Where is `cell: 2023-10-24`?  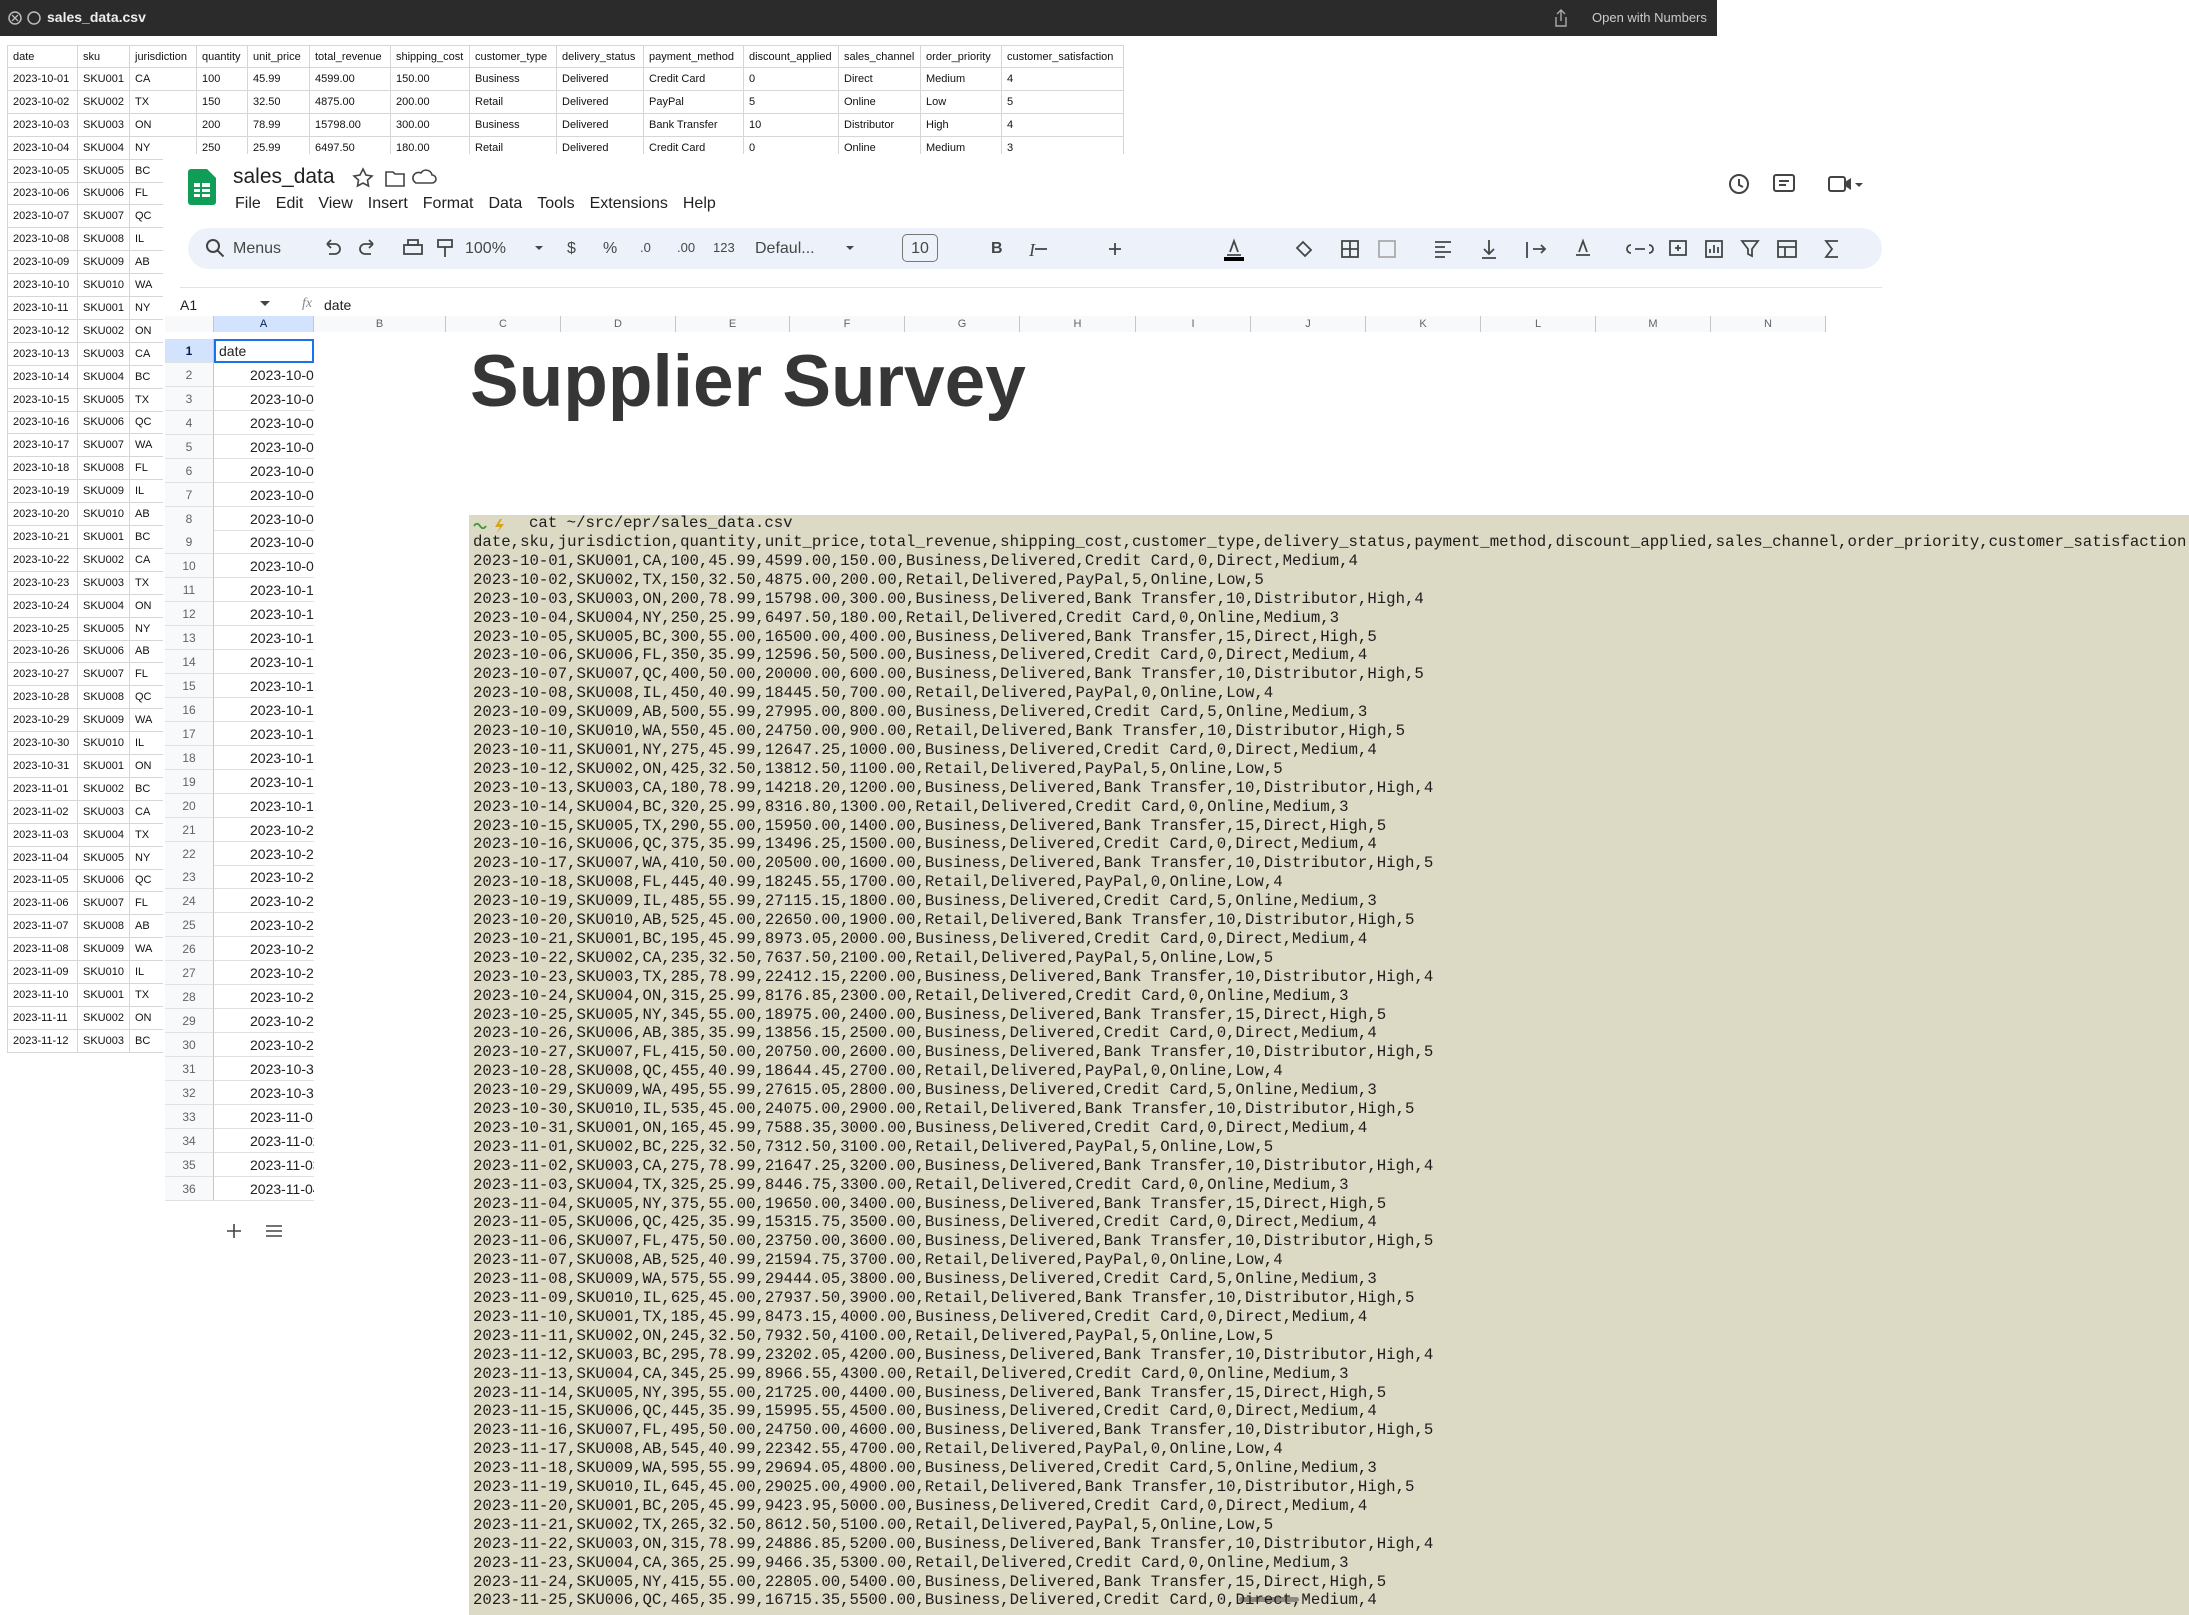
cell: 2023-10-24 is located at coordinates (264, 925).